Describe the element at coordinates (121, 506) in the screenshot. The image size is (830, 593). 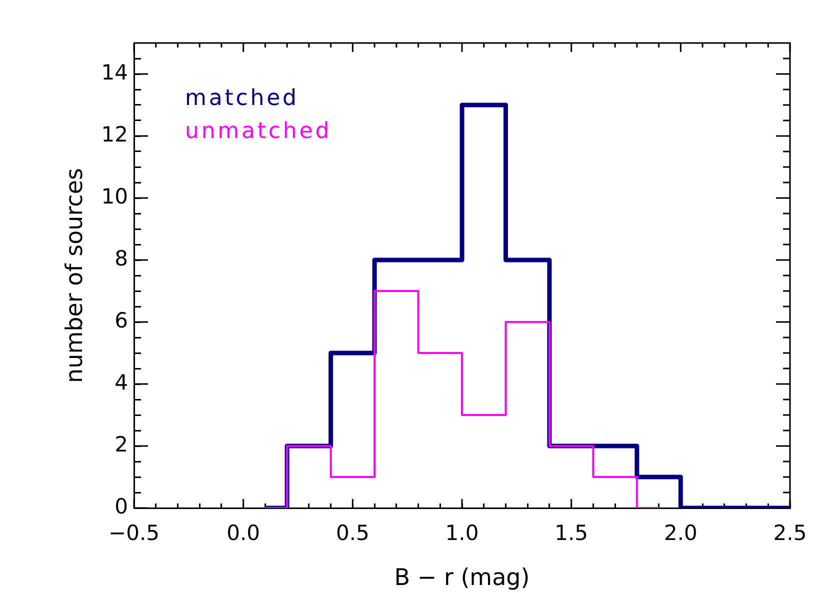
I see `y-tick-label: 0` at that location.